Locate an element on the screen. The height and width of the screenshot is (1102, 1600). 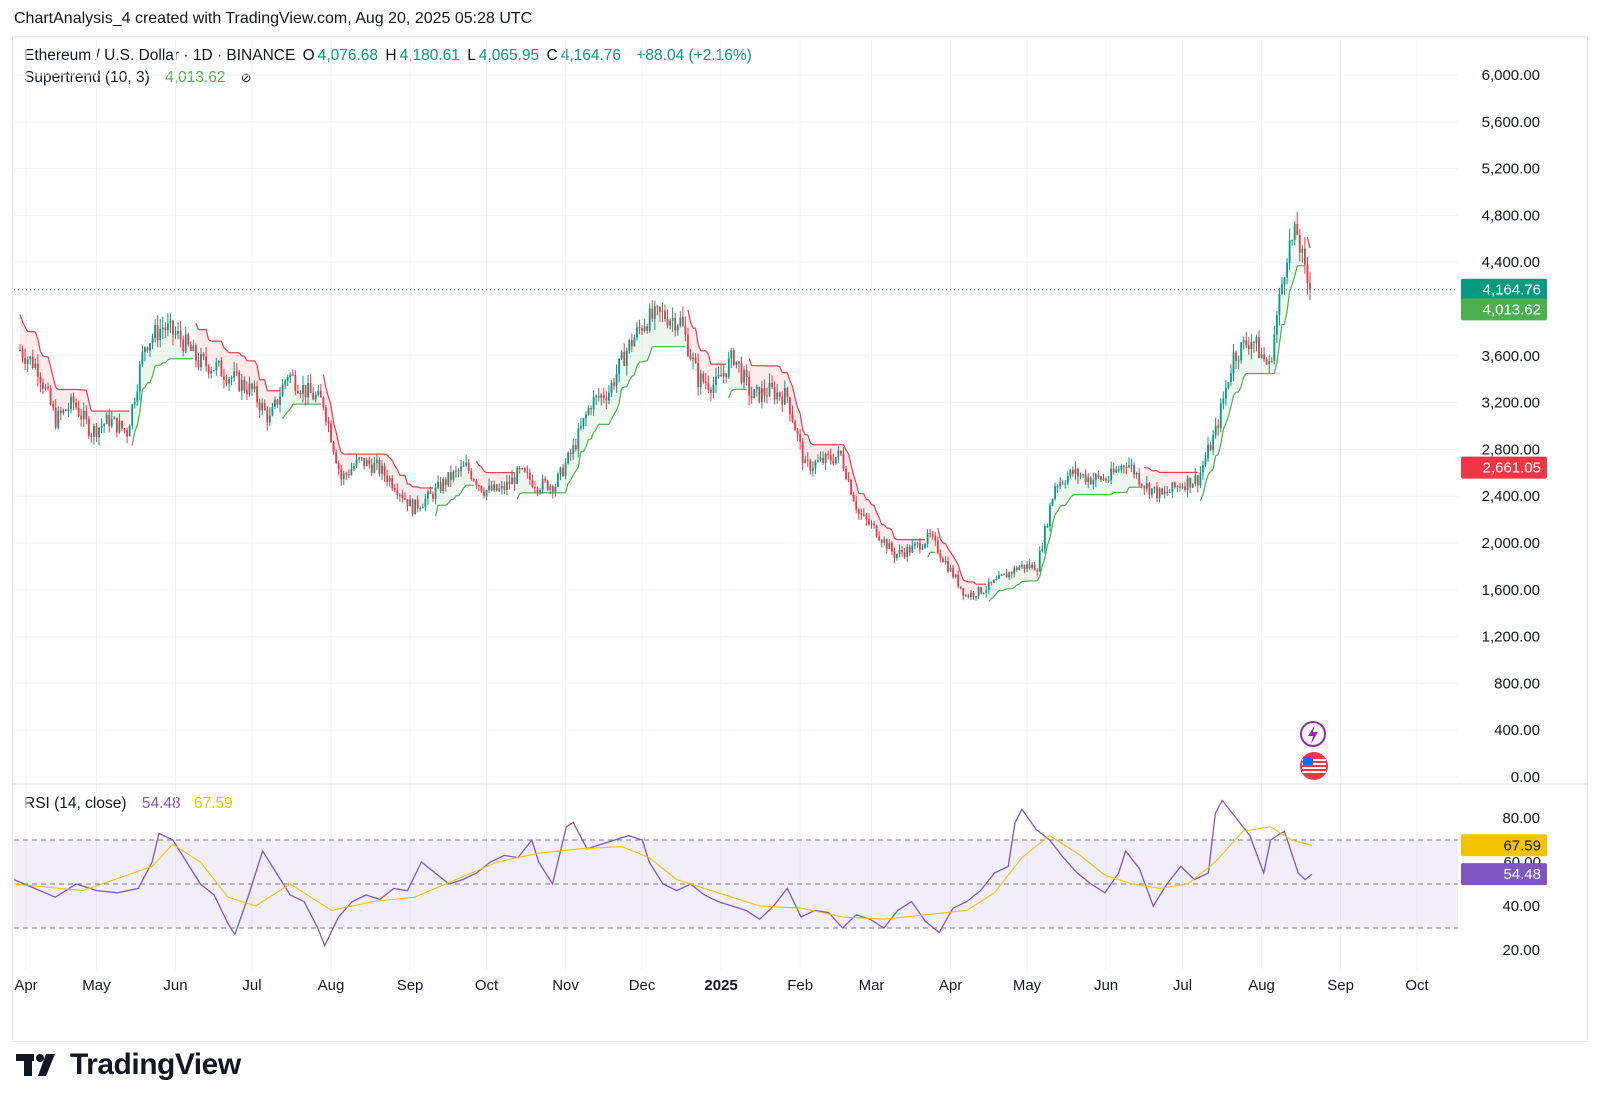
tradingview-logo: TradingView is located at coordinates (128, 1065).